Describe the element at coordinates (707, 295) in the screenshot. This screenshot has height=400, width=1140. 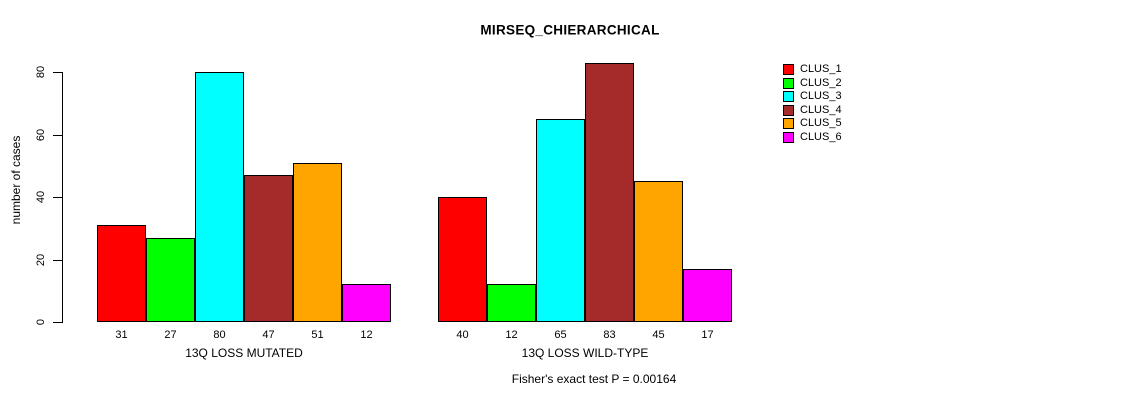
I see `bar-clus_6-group2` at that location.